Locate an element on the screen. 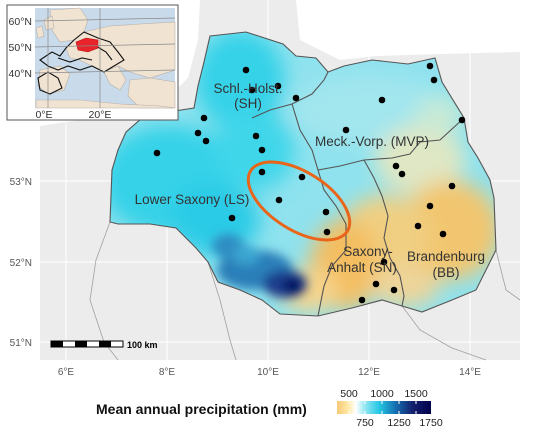 This screenshot has height=433, width=550. region-label-sh-line2: (SH) is located at coordinates (248, 103).